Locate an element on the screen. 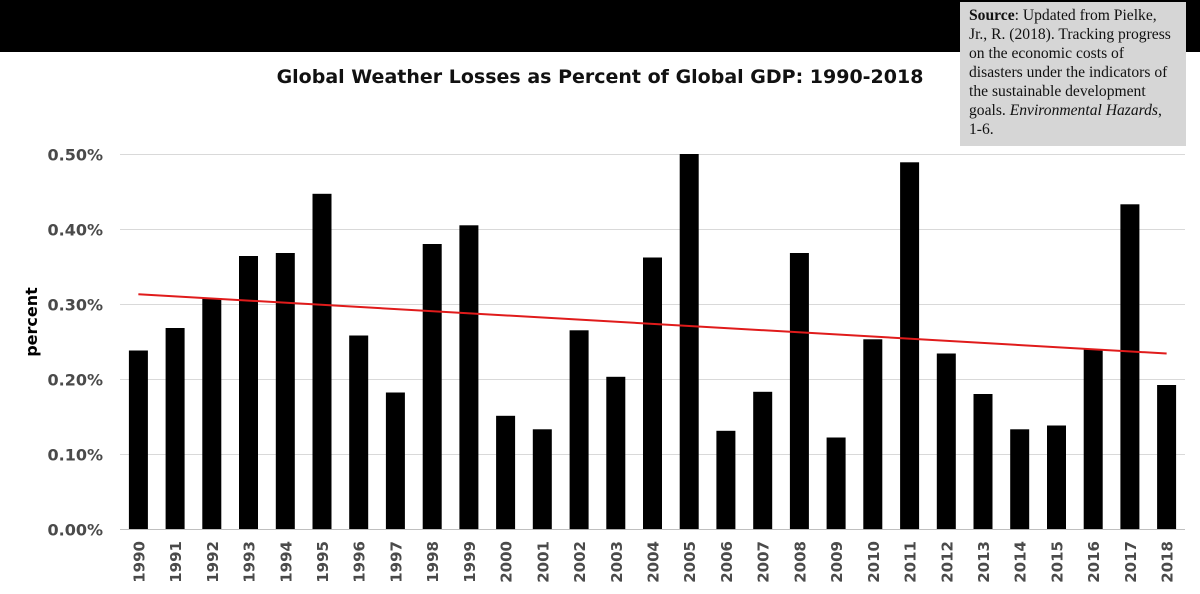 This screenshot has height=594, width=1200. x-tick-label: 2012 is located at coordinates (947, 562).